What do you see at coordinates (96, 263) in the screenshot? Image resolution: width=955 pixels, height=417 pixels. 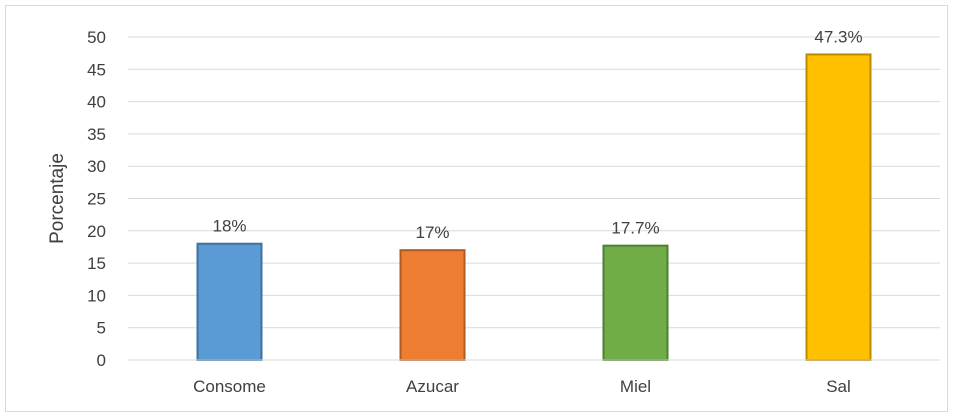 I see `y-tick-label: 15` at bounding box center [96, 263].